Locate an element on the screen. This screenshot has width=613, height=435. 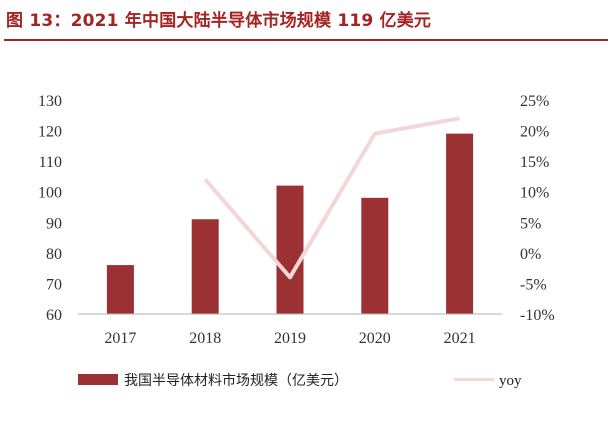
right-axis-tick: 15% is located at coordinates (534, 162).